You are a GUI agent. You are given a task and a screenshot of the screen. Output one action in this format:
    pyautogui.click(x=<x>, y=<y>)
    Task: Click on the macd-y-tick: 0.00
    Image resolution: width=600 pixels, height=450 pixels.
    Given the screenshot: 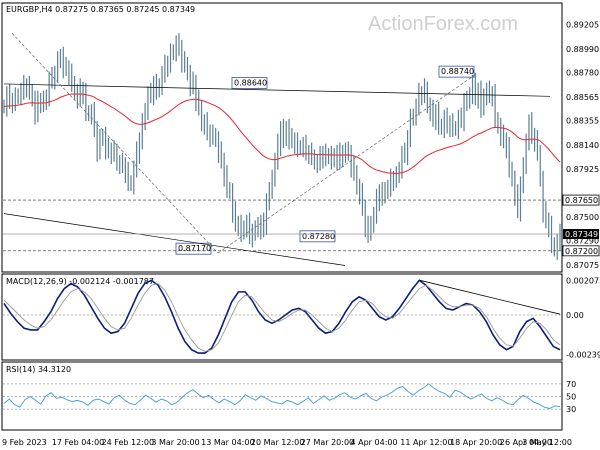 What is the action you would take?
    pyautogui.click(x=575, y=315)
    